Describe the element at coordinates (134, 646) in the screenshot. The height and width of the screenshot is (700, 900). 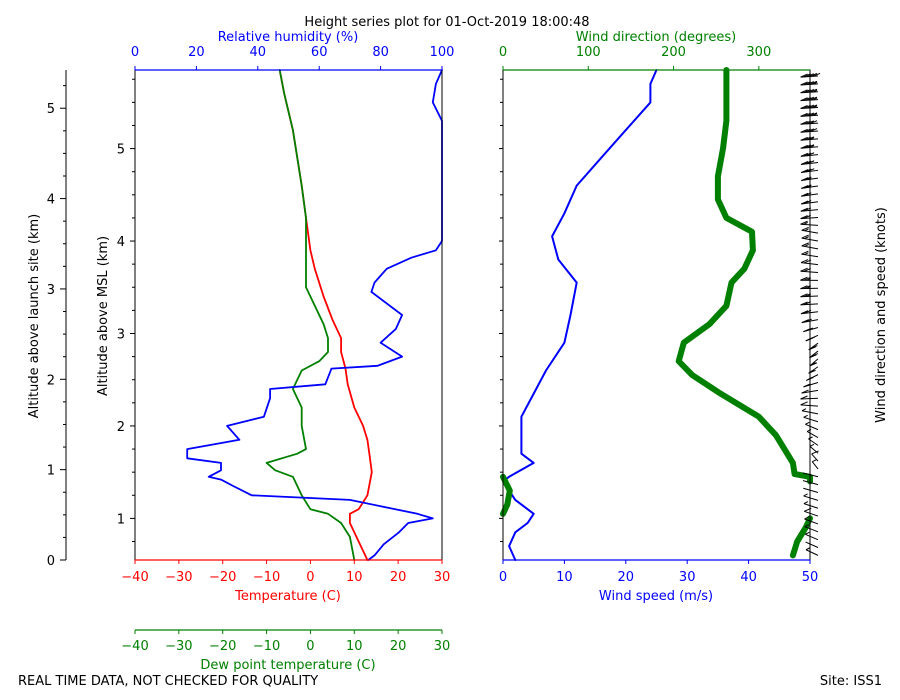
I see `dewpoint-tick-label: −40` at that location.